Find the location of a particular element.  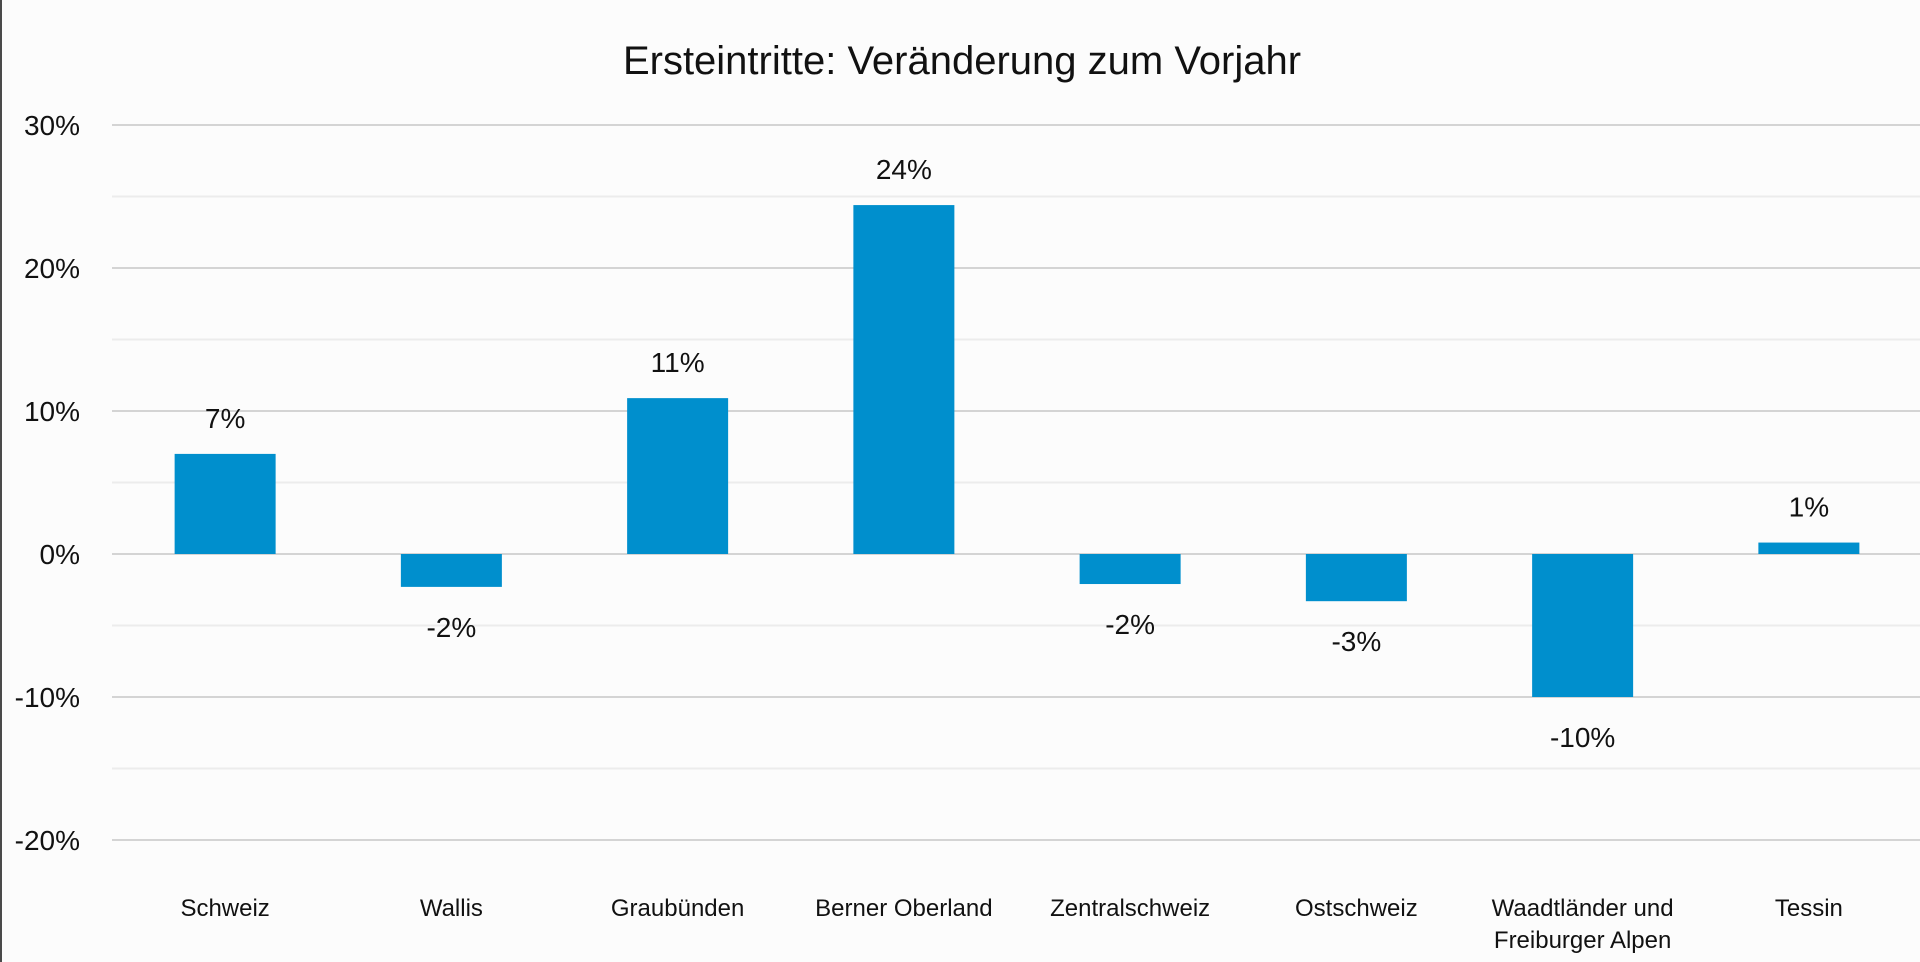

y-tick-label: -10% is located at coordinates (47, 697).